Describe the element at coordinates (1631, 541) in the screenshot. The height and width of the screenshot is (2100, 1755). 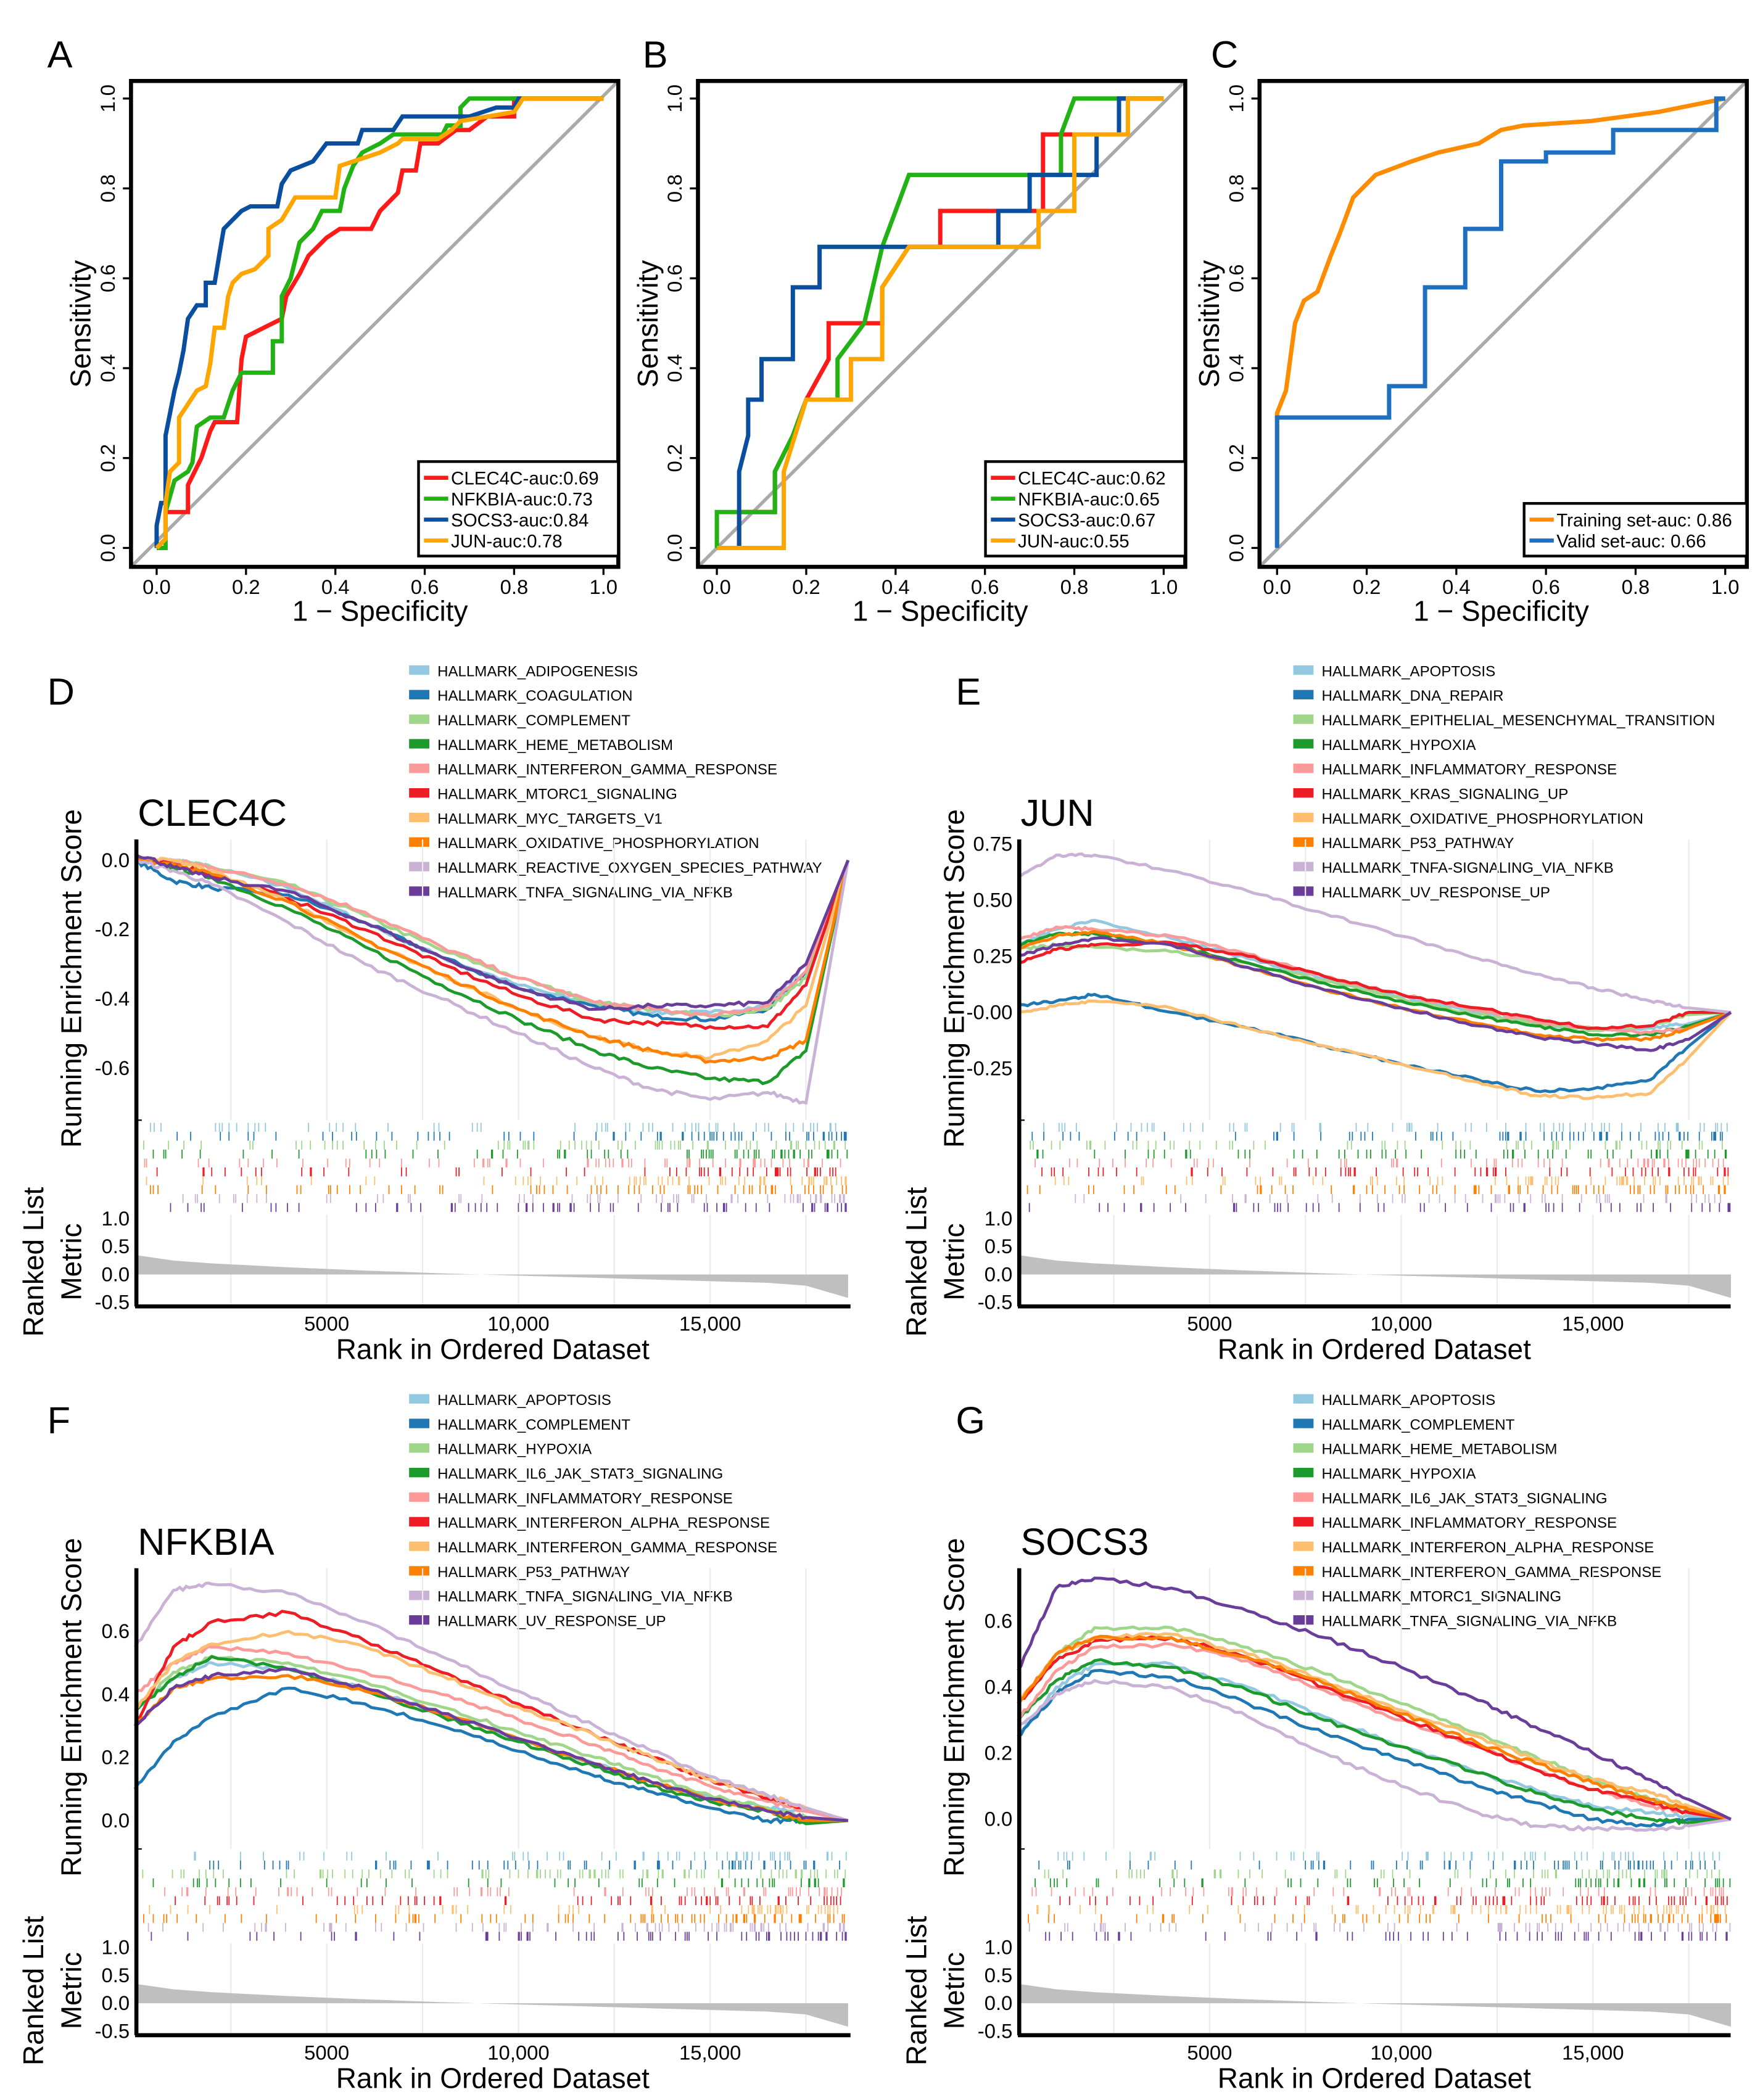
I see `legend-label: Valid set-auc: 0.66` at that location.